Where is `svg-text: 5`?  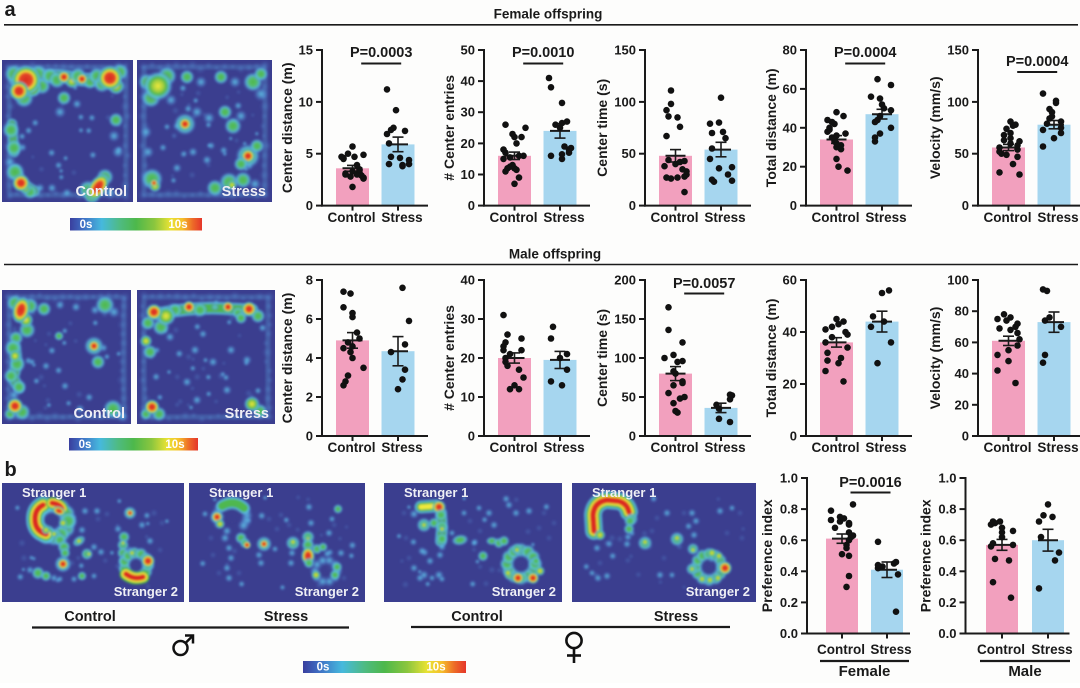
svg-text: 5 is located at coordinates (309, 153).